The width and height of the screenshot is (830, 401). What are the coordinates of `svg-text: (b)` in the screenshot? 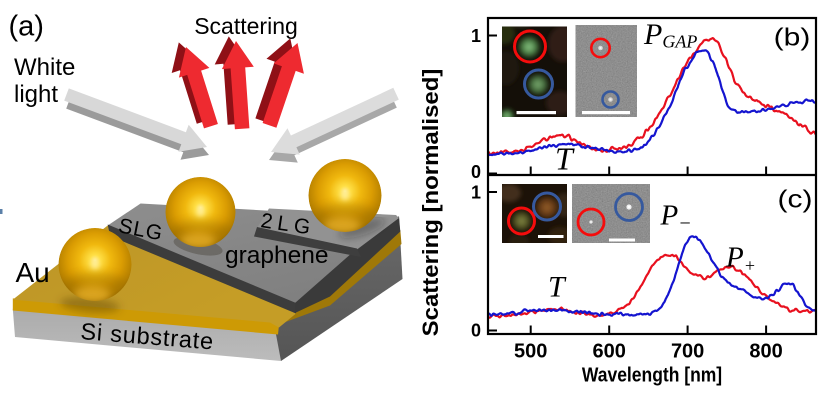 It's located at (792, 37).